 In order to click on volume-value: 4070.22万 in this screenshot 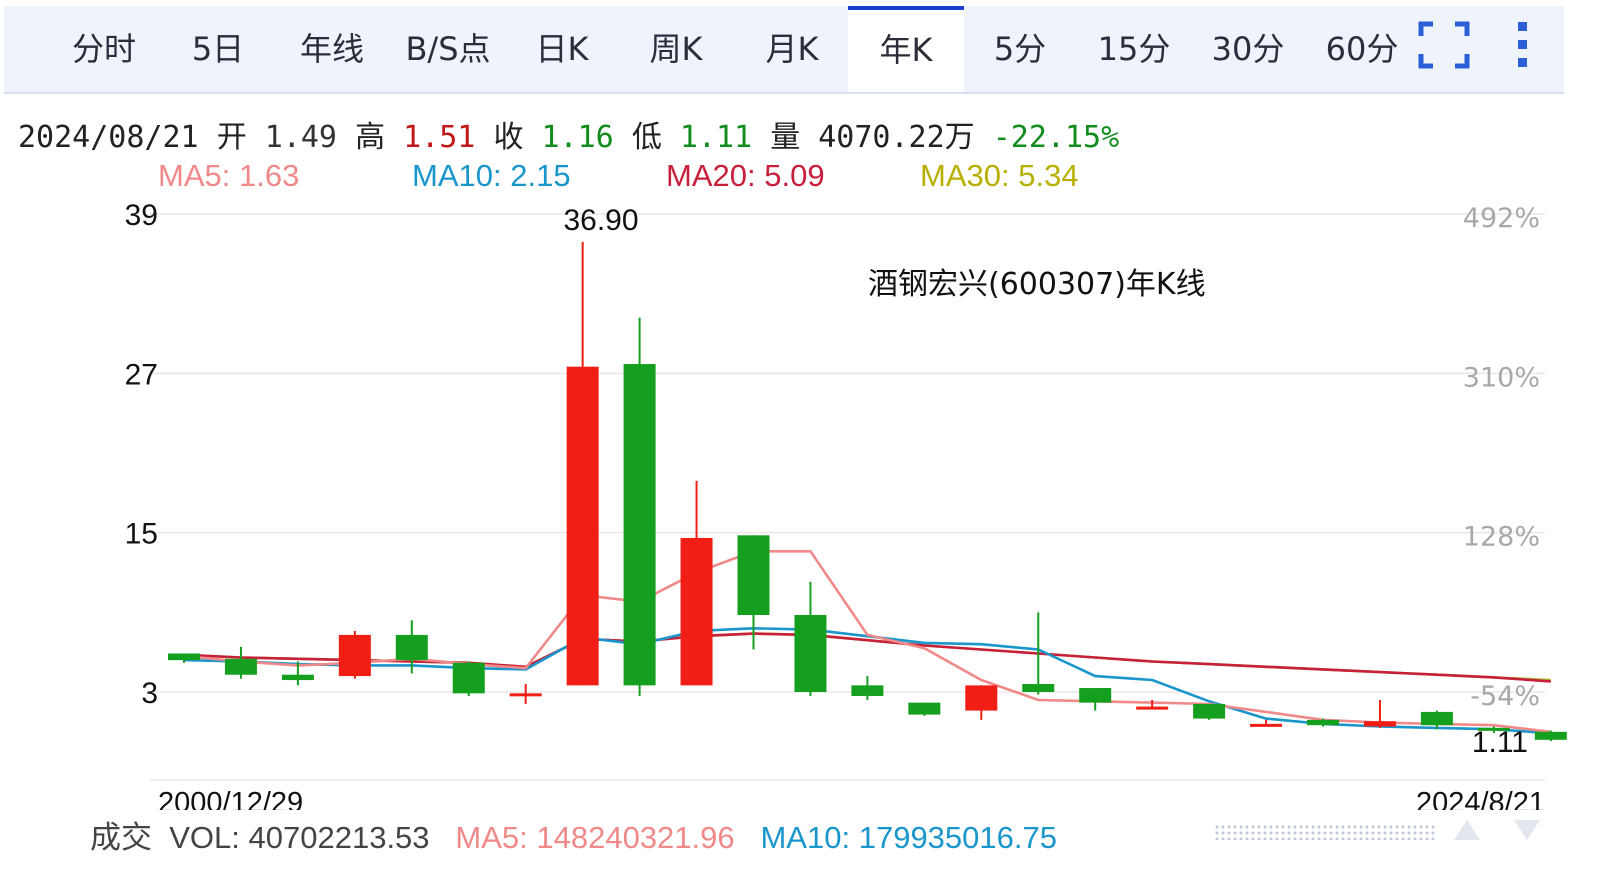, I will do `click(896, 137)`.